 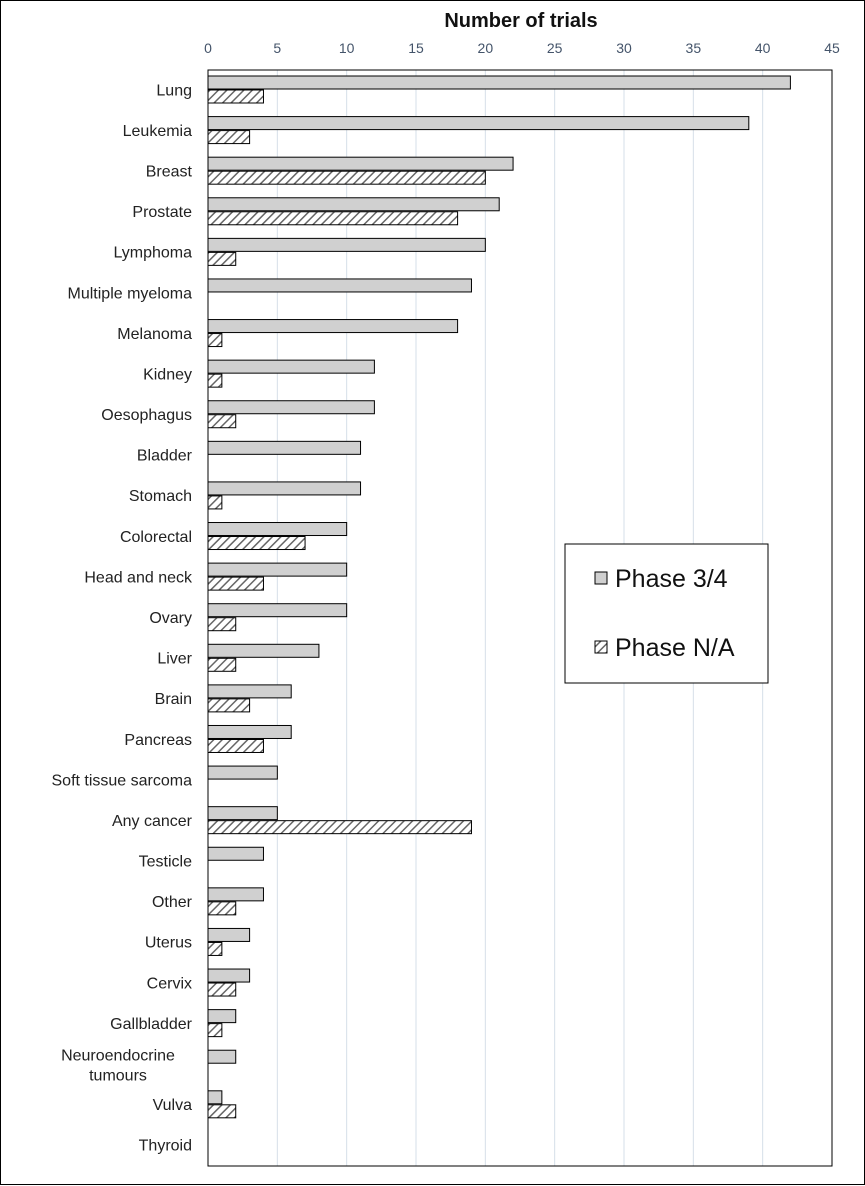 I want to click on x-tick-label: 20, so click(x=486, y=48).